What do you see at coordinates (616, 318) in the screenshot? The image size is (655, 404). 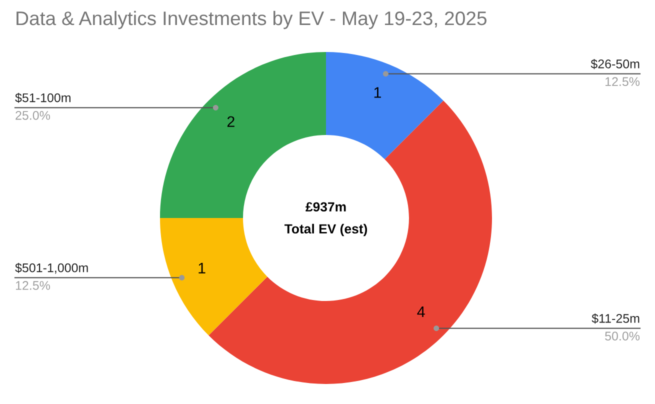 I see `slice-label: $11-25m` at bounding box center [616, 318].